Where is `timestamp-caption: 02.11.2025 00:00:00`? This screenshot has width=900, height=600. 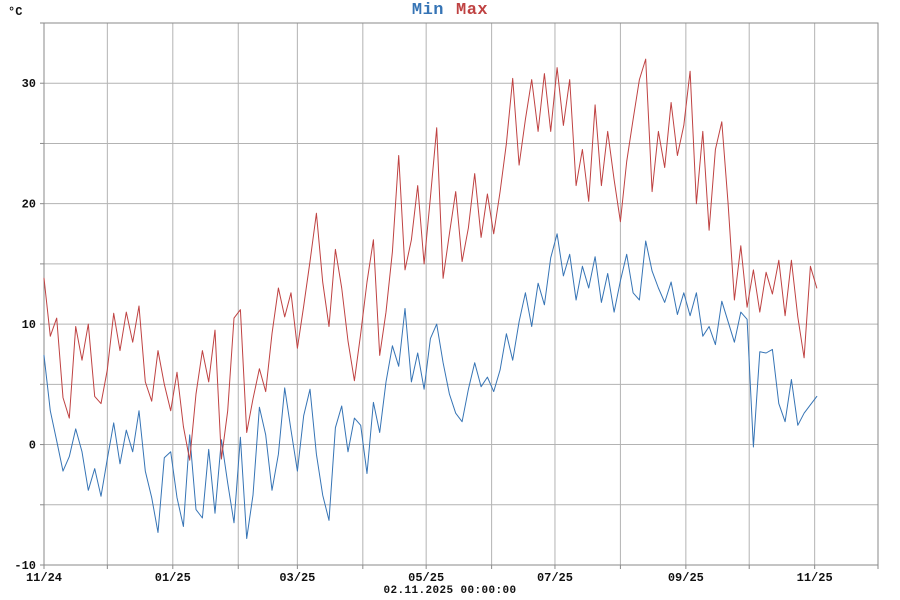
timestamp-caption: 02.11.2025 00:00:00 is located at coordinates (450, 591).